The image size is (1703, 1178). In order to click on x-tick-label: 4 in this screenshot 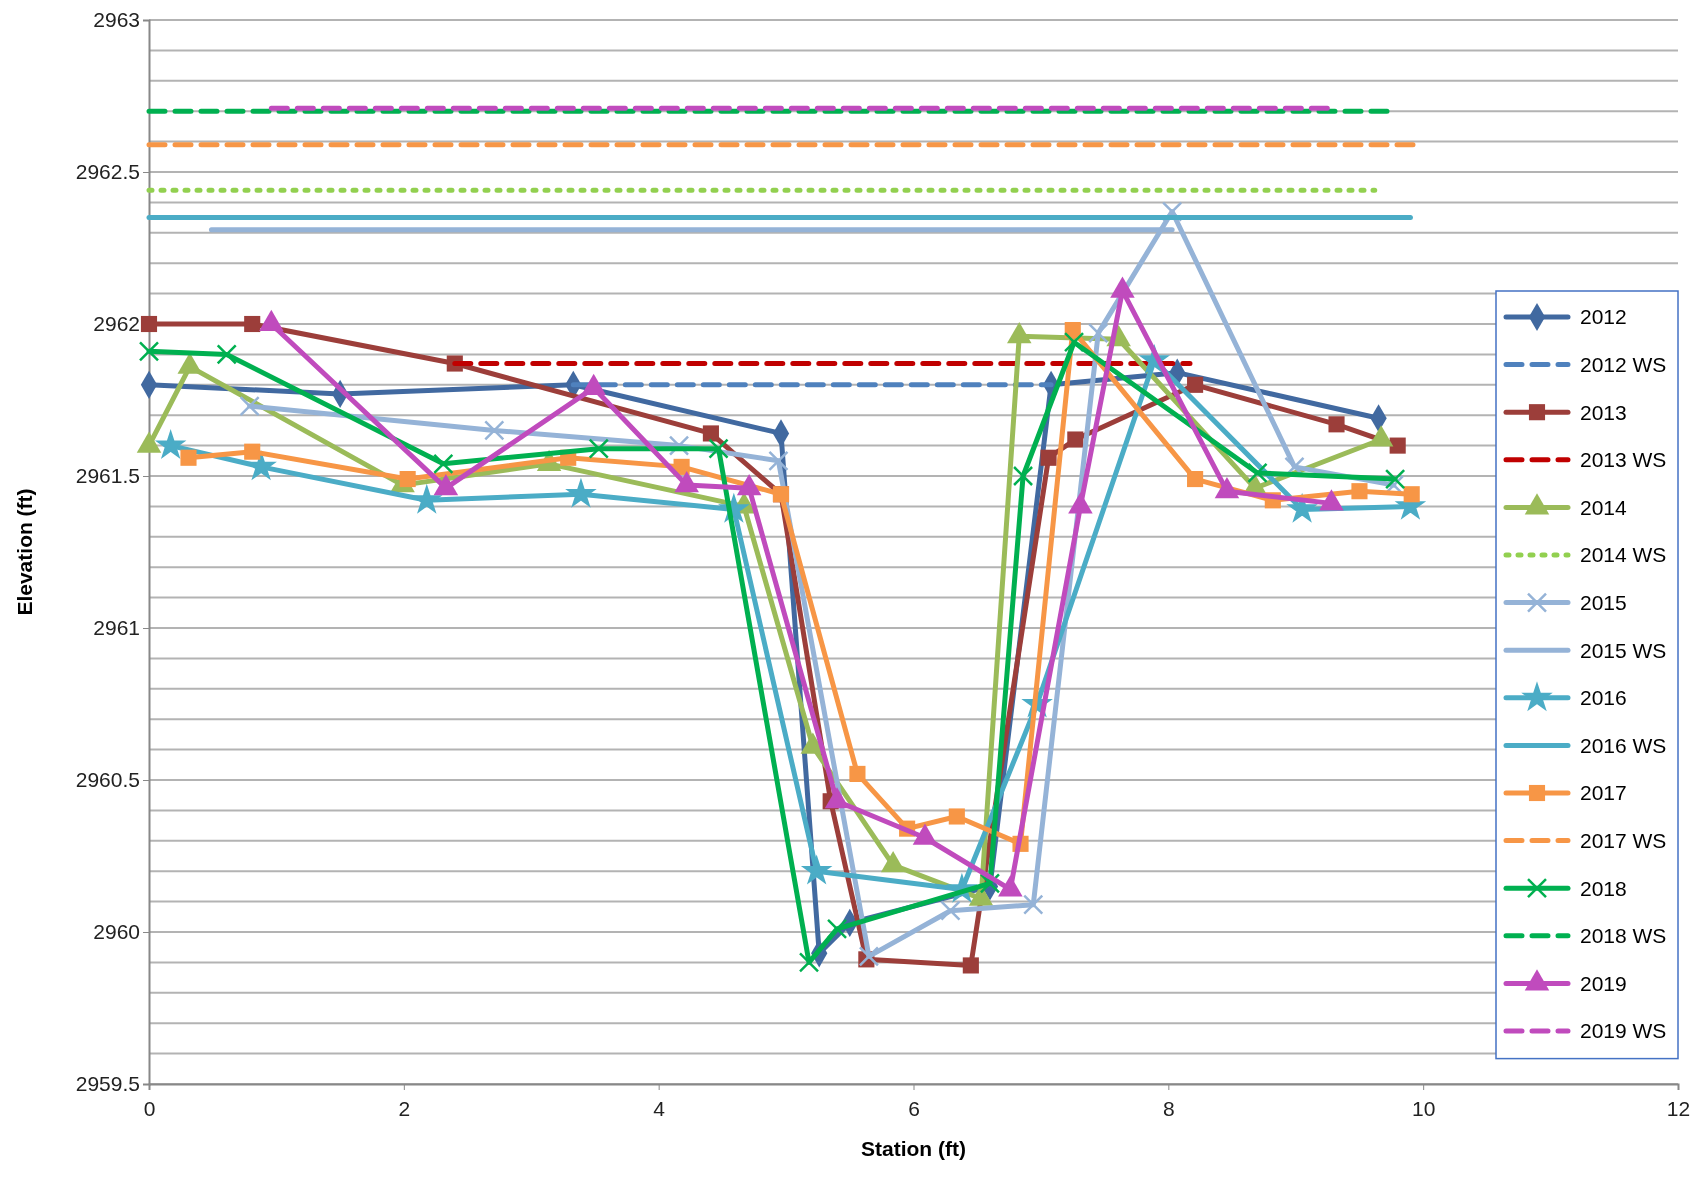, I will do `click(659, 1109)`.